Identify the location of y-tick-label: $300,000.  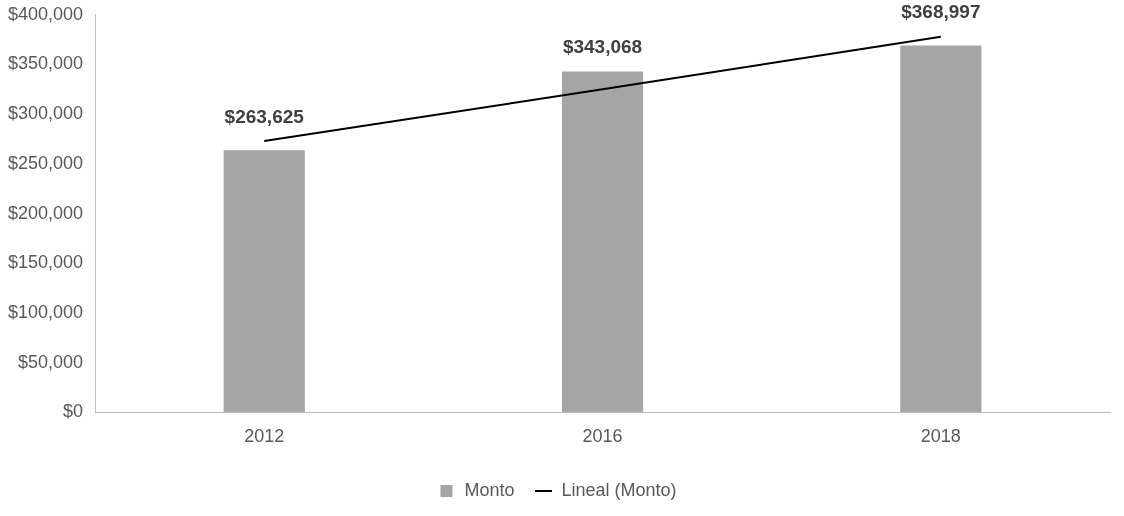
(46, 113).